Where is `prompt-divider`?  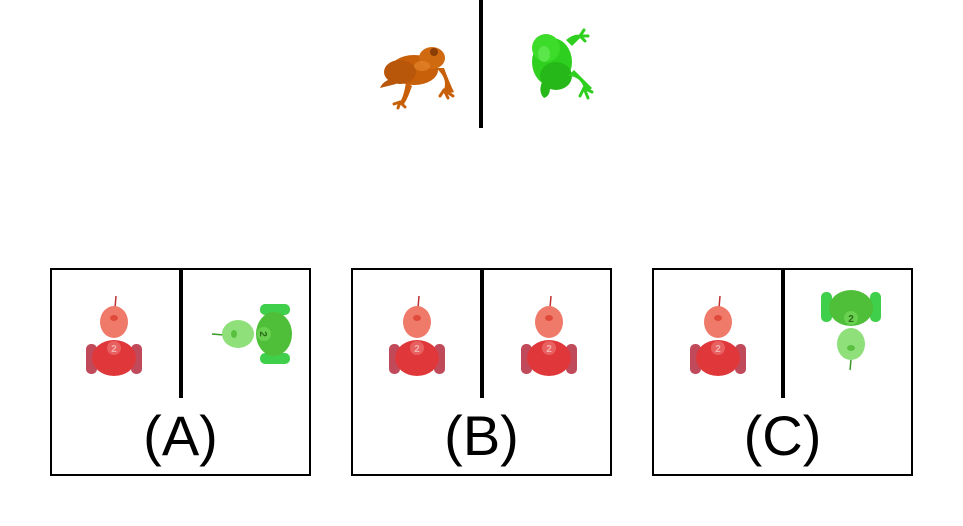 prompt-divider is located at coordinates (481, 64).